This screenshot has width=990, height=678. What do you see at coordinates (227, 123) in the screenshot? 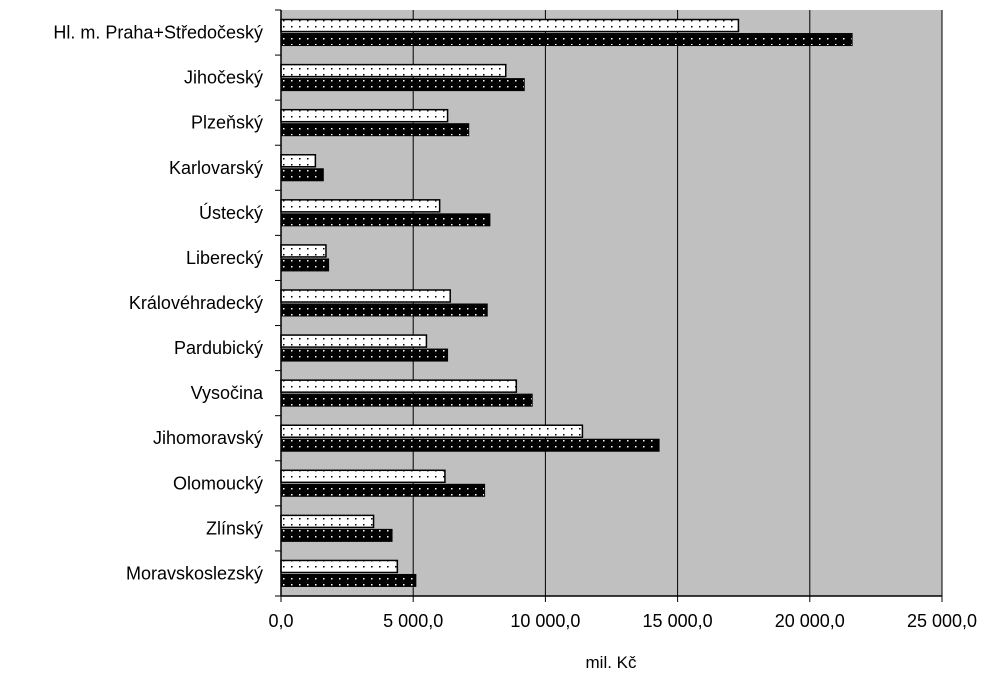
I see `category-label: Plzeňský` at bounding box center [227, 123].